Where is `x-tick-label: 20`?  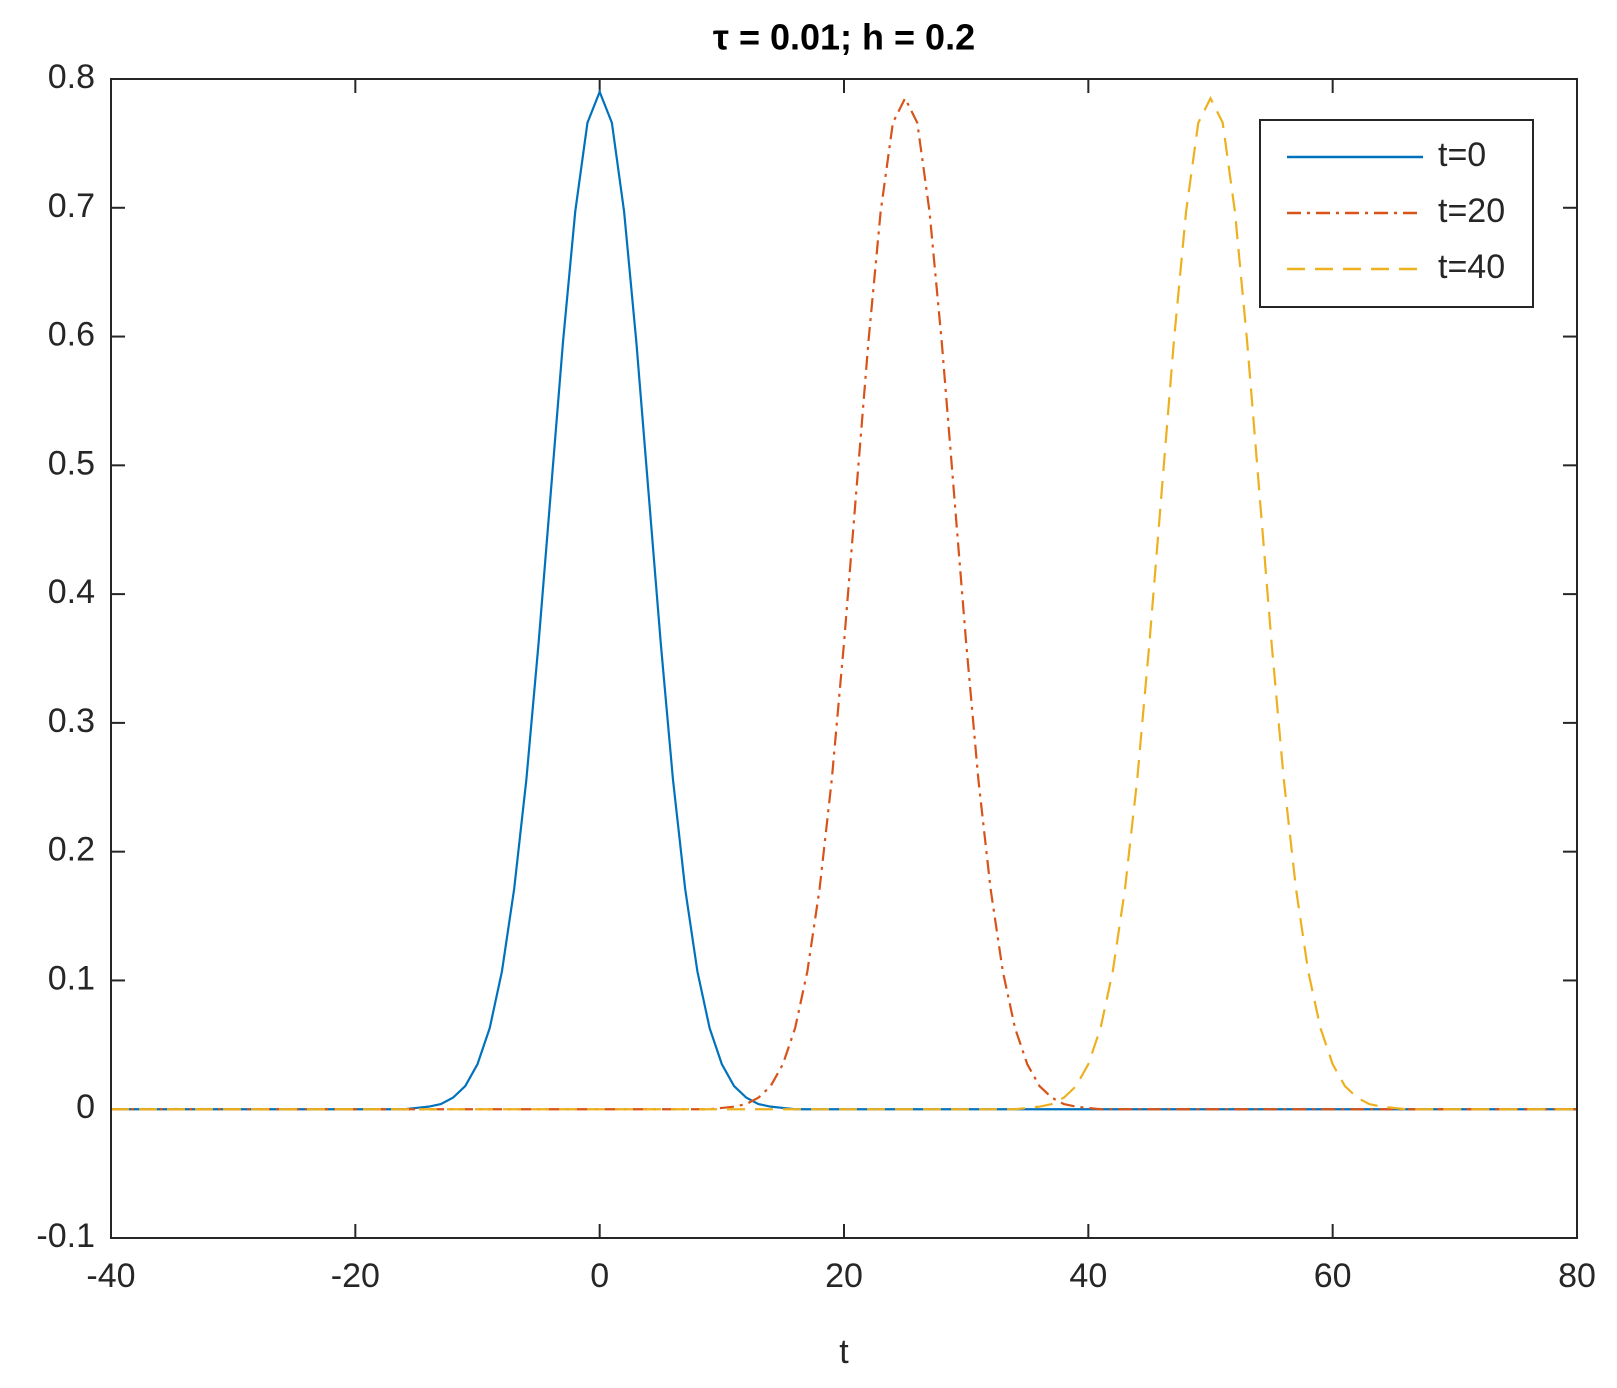 x-tick-label: 20 is located at coordinates (844, 1276).